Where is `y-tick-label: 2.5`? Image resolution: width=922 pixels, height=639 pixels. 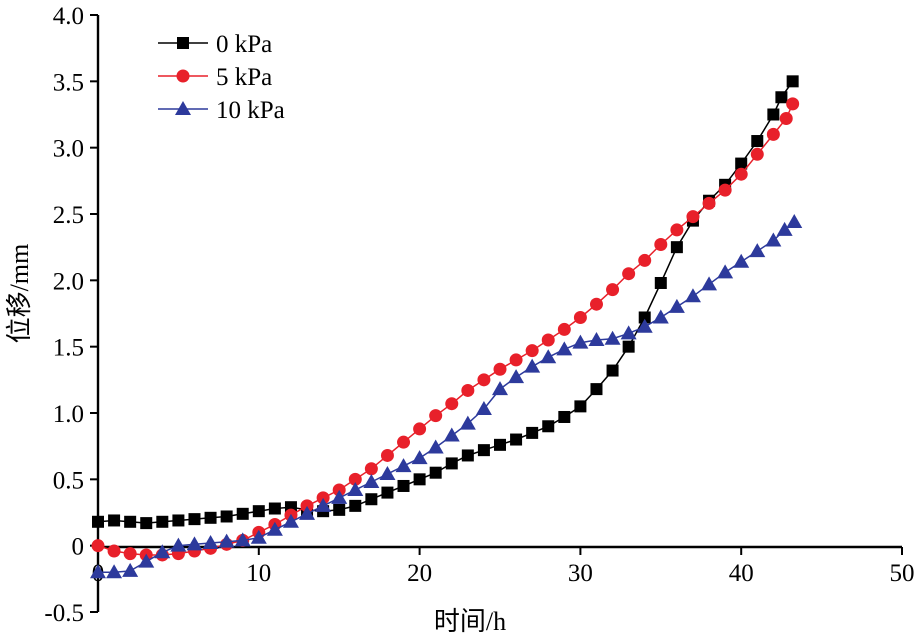 y-tick-label: 2.5 is located at coordinates (68, 215).